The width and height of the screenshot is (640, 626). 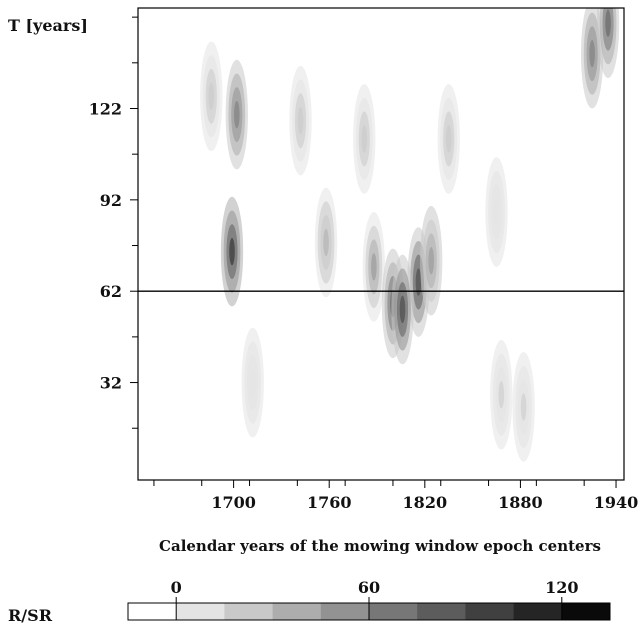 I want to click on y-axis-label: T [years], so click(x=48, y=25).